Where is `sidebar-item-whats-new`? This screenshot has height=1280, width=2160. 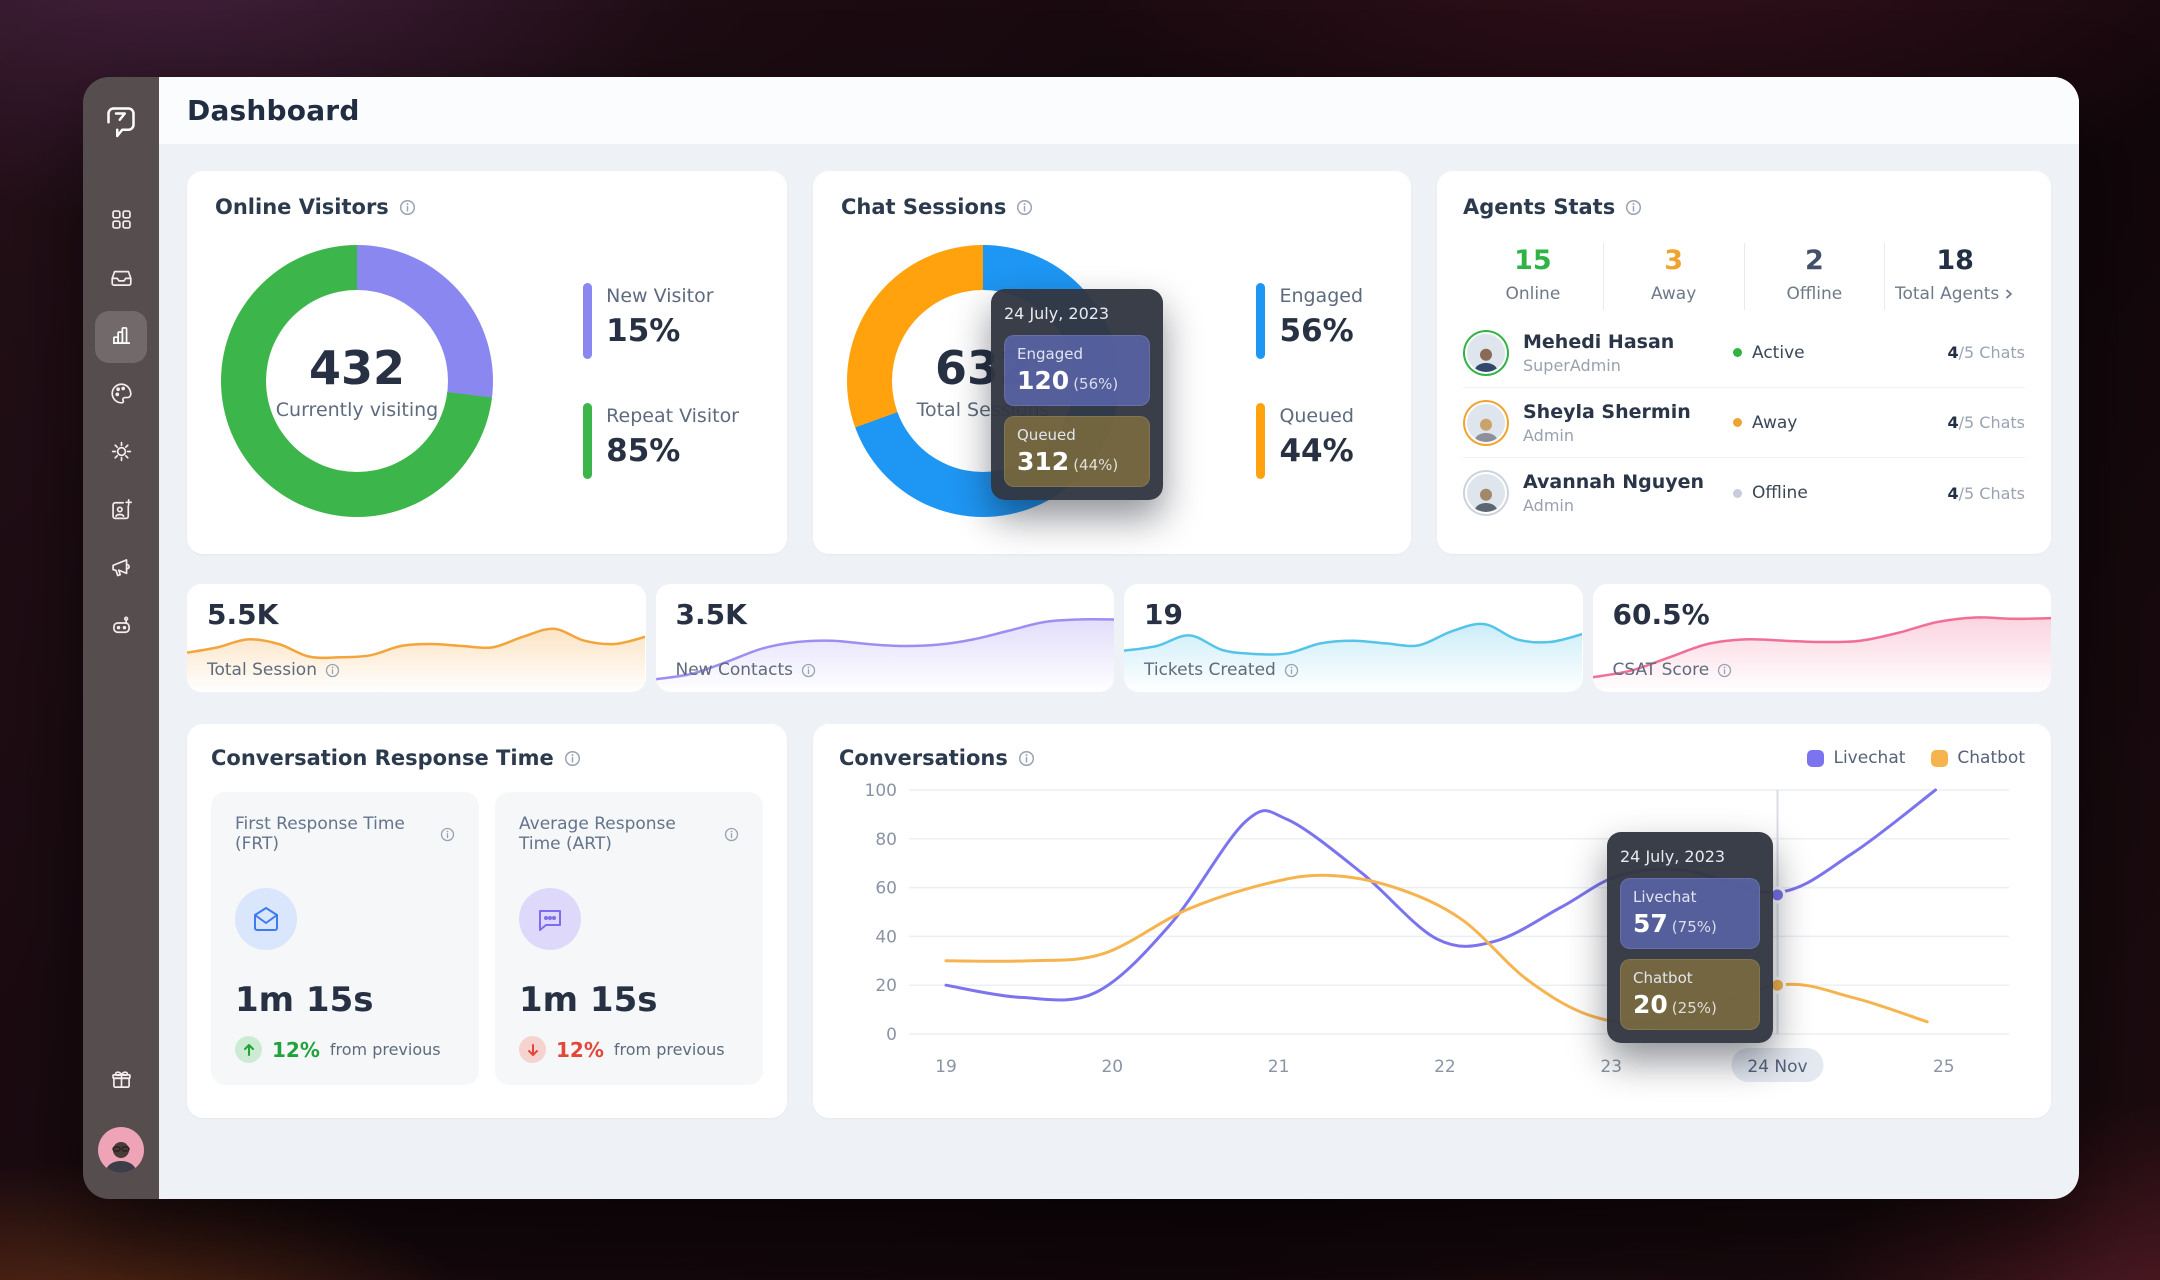 sidebar-item-whats-new is located at coordinates (121, 1081).